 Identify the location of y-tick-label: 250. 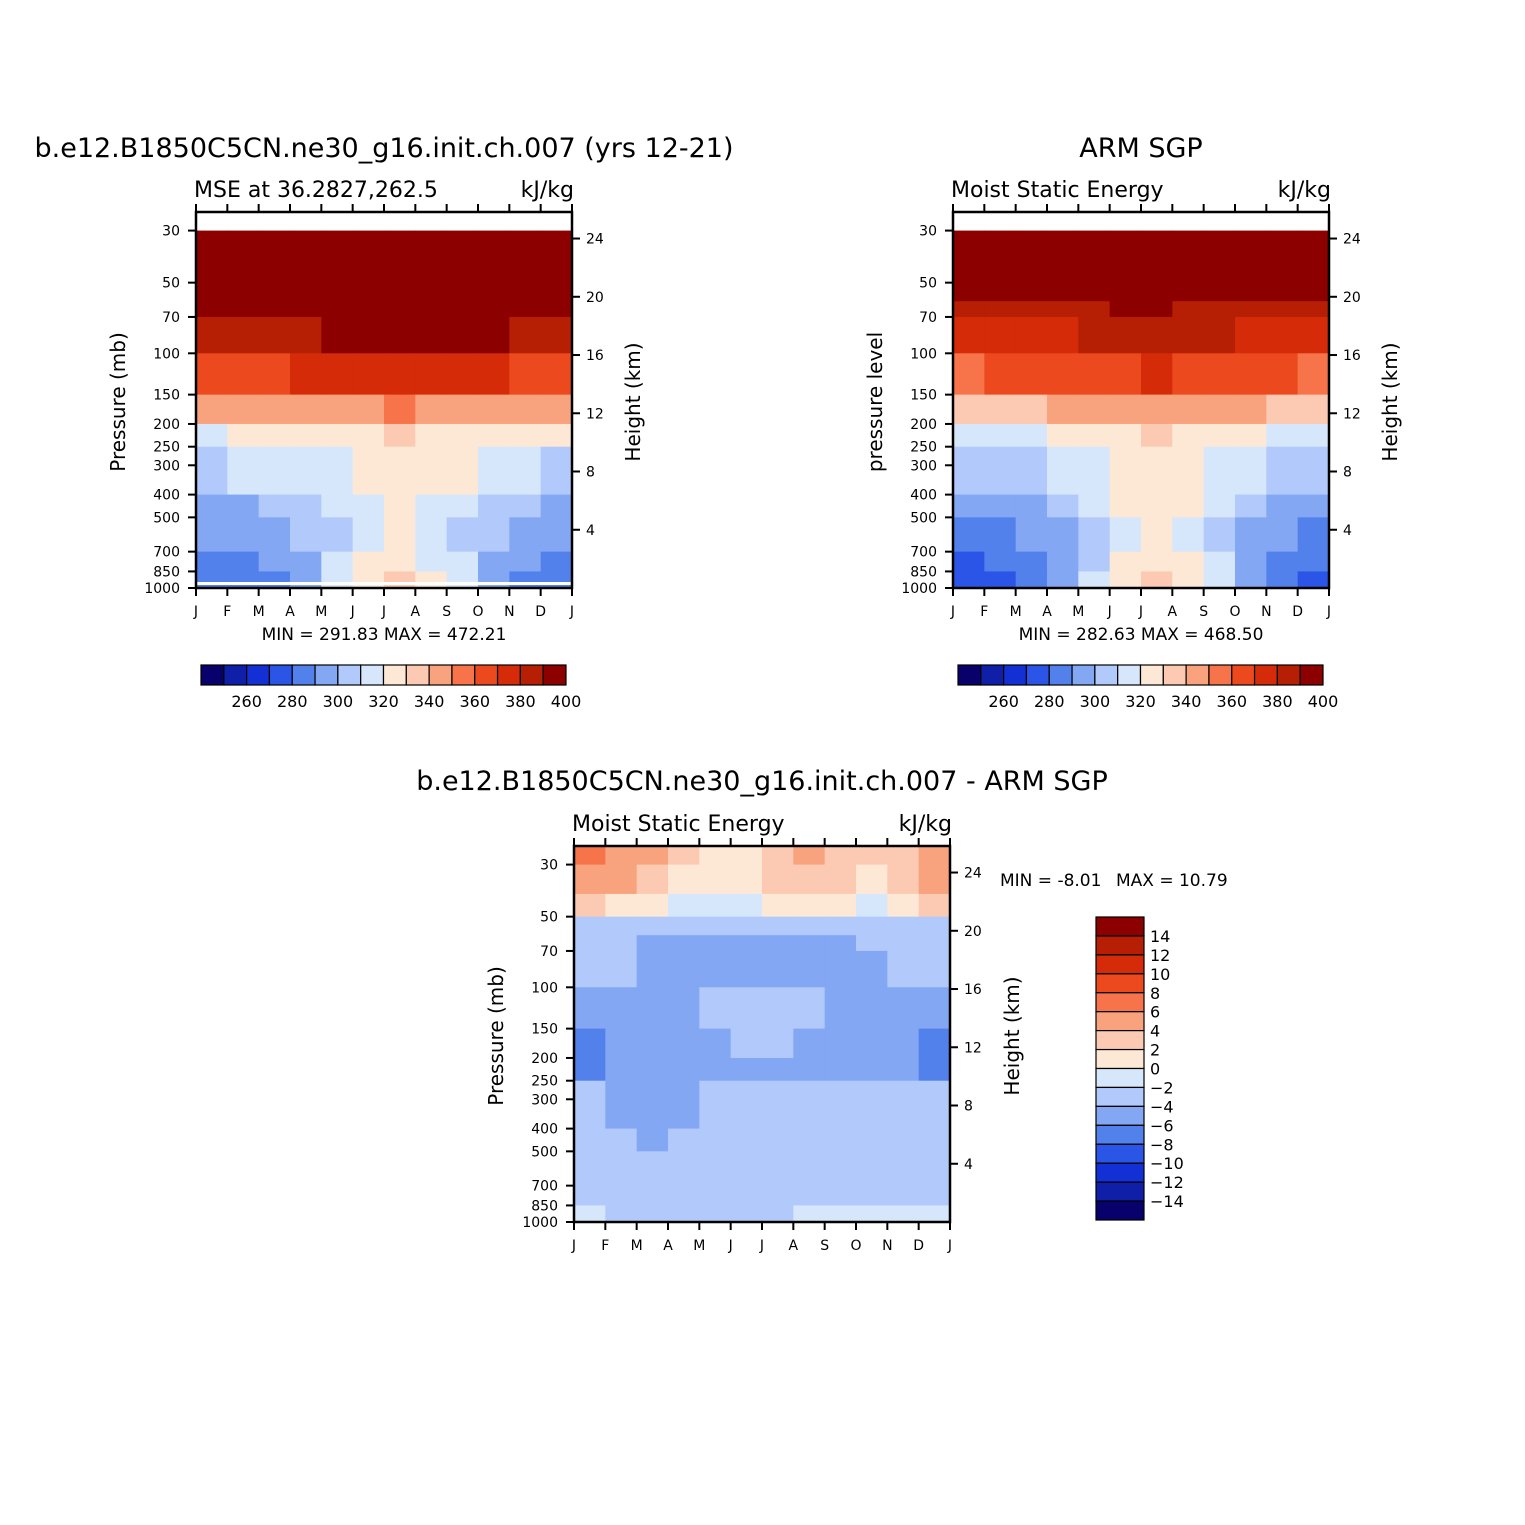
(923, 448).